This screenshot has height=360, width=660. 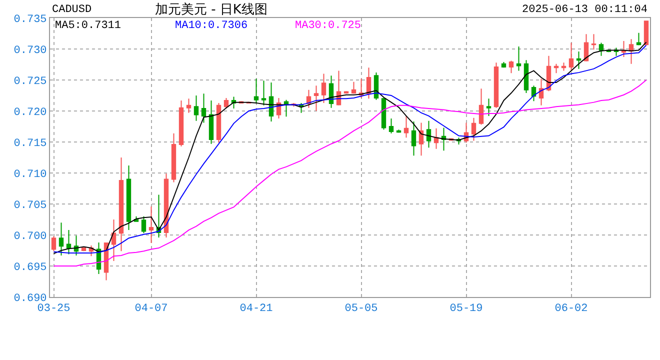 What do you see at coordinates (328, 26) in the screenshot?
I see `text: MA30:0.725` at bounding box center [328, 26].